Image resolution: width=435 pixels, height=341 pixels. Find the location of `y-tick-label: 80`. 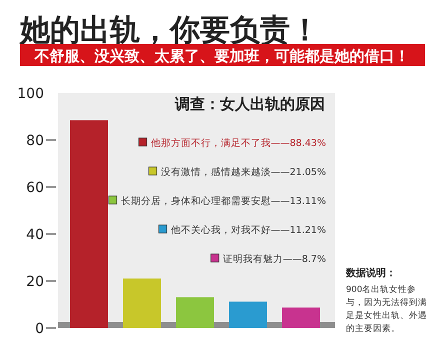

y-tick-label: 80 is located at coordinates (35, 141).